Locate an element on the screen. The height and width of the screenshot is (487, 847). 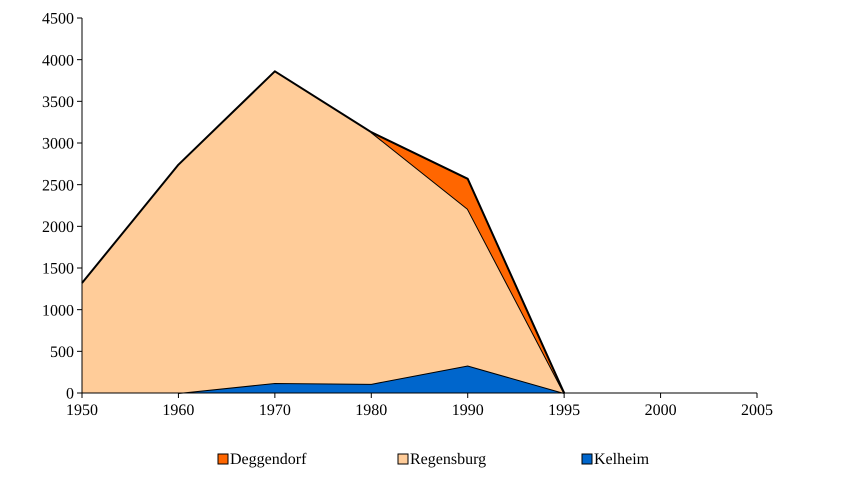
legend-label: Regensburg is located at coordinates (448, 459).